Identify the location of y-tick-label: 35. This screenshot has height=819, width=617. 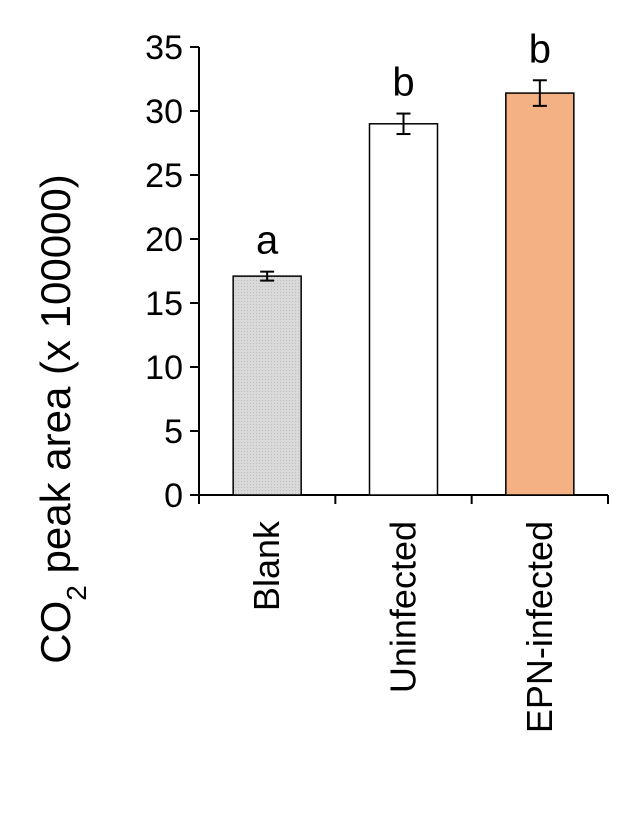
(164, 48).